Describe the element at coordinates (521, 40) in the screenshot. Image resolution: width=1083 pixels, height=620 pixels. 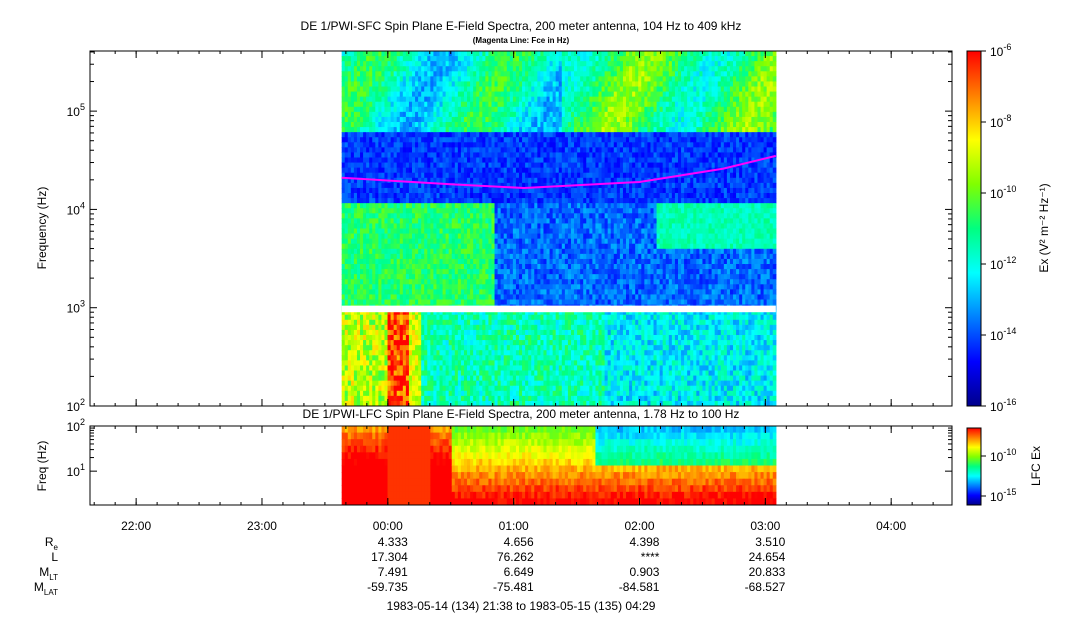
I see `top-panel-subtitle: (Magenta Line: Fce in Hz)` at that location.